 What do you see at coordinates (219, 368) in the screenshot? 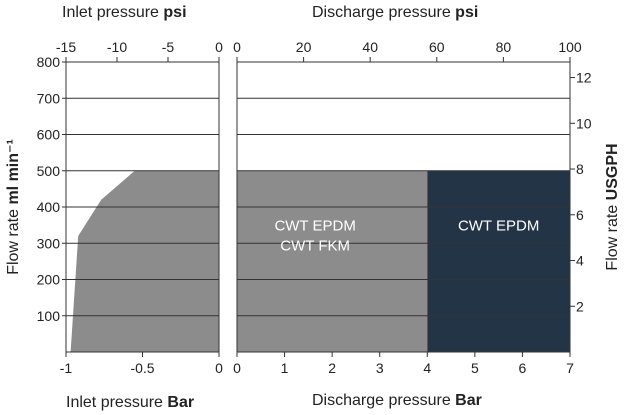
I see `inlet-bar-tick-label: 0` at bounding box center [219, 368].